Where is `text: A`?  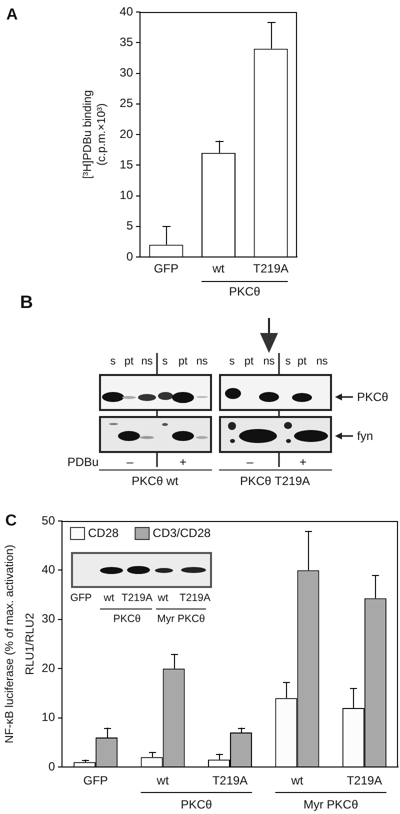
text: A is located at coordinates (12, 15).